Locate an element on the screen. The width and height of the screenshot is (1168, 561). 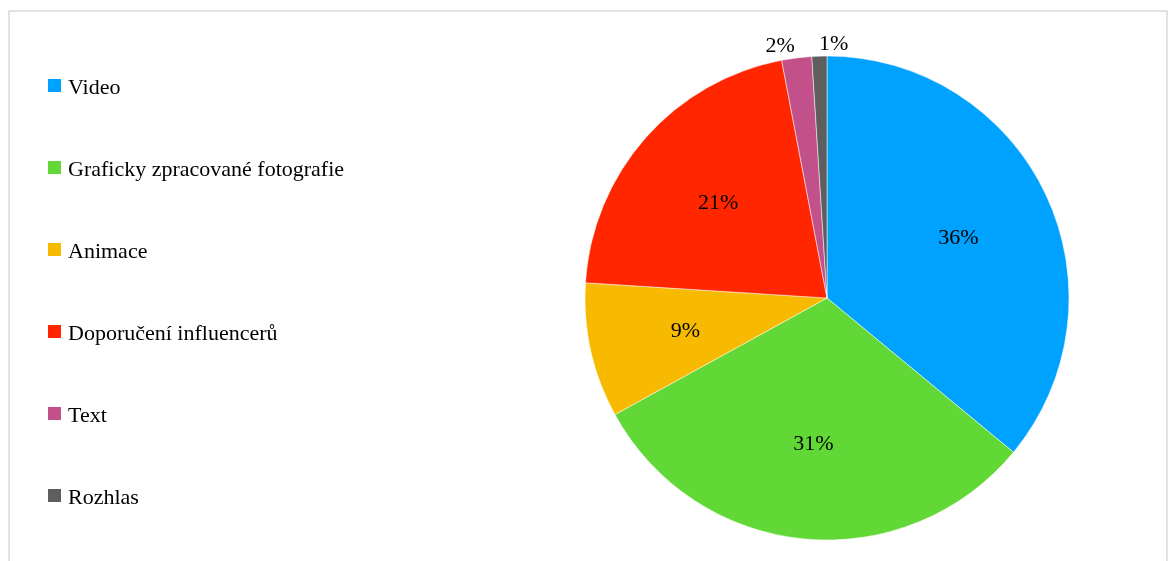
legend-label: Animace is located at coordinates (108, 250).